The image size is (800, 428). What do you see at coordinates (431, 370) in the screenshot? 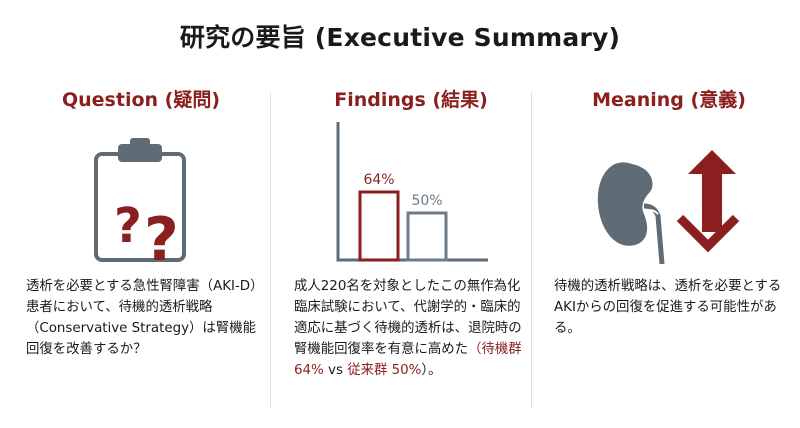
I see `findings-text-end: ）。` at bounding box center [431, 370].